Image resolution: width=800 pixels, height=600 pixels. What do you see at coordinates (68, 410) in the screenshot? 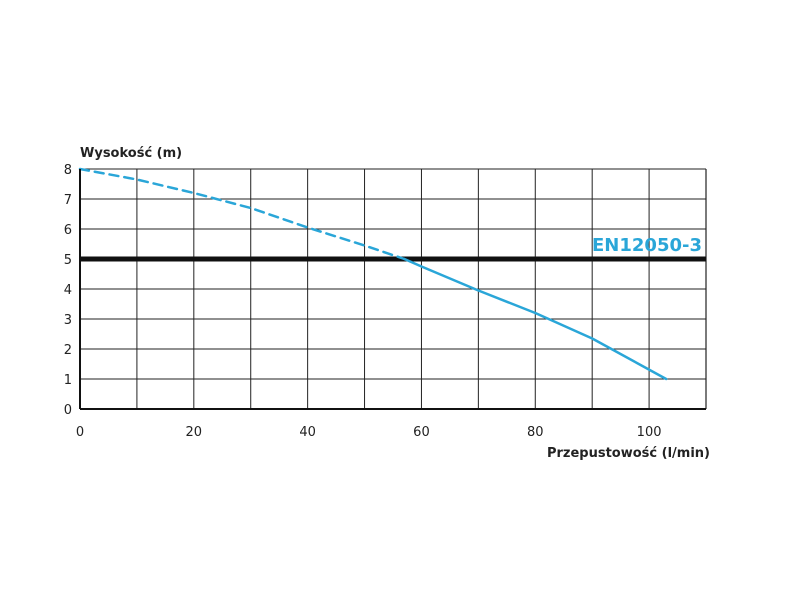
I see `y-tick-label: 0` at bounding box center [68, 410].